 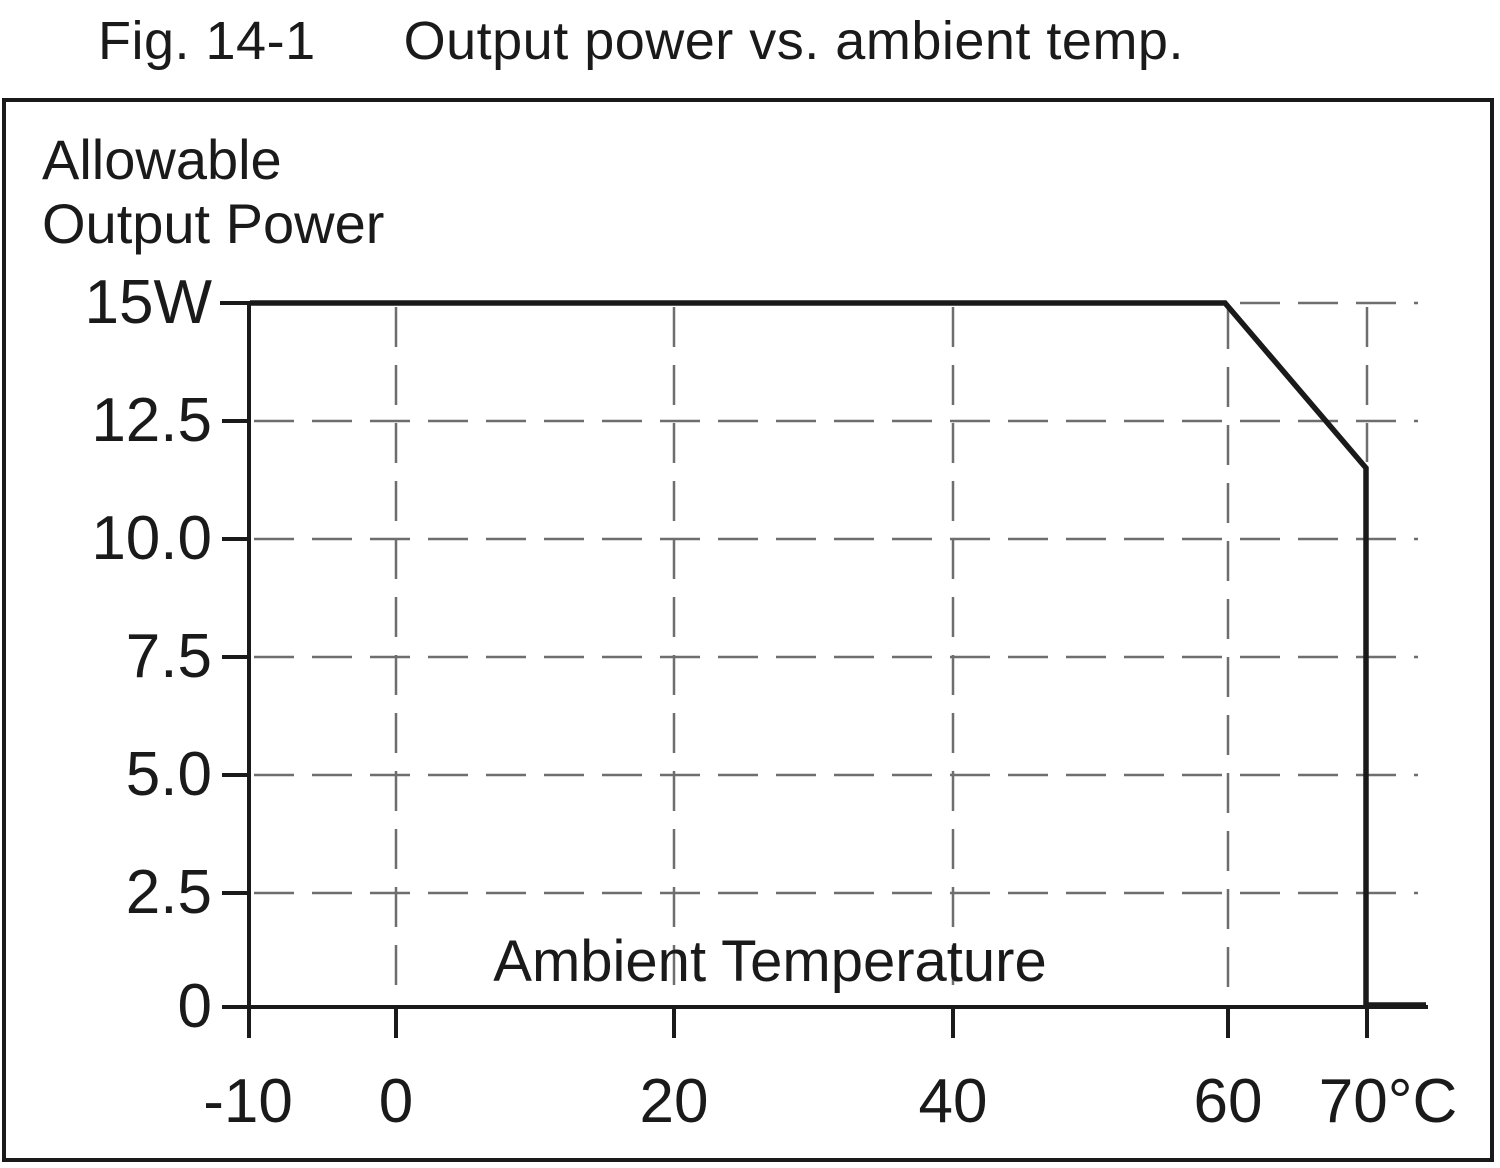 What do you see at coordinates (881, 1022) in the screenshot?
I see `x-tick-marks` at bounding box center [881, 1022].